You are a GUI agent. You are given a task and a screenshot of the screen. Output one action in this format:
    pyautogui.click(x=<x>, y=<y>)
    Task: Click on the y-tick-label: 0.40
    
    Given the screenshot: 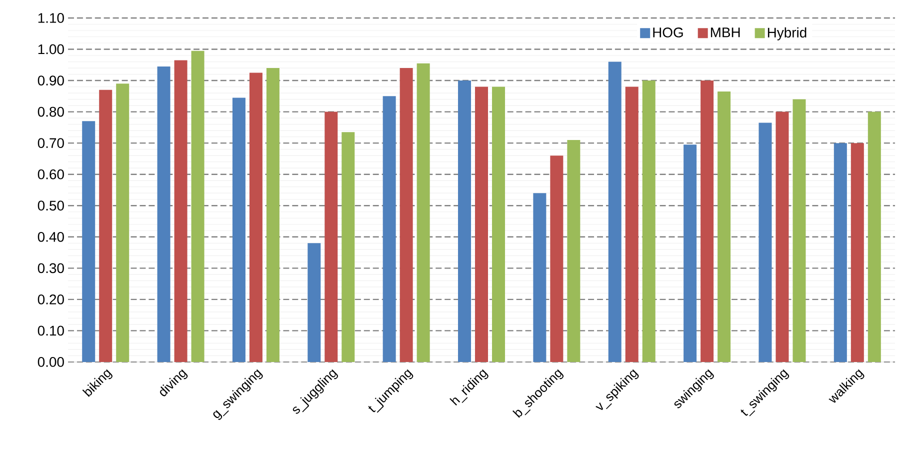 What is the action you would take?
    pyautogui.click(x=51, y=237)
    